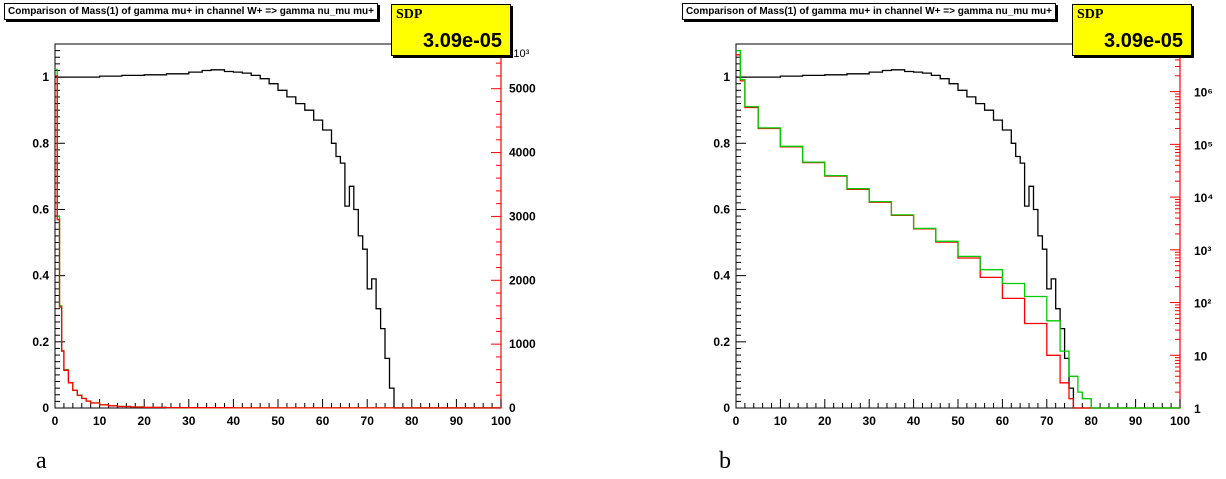  Describe the element at coordinates (1203, 198) in the screenshot. I see `y2-tick-label: 10⁴` at that location.